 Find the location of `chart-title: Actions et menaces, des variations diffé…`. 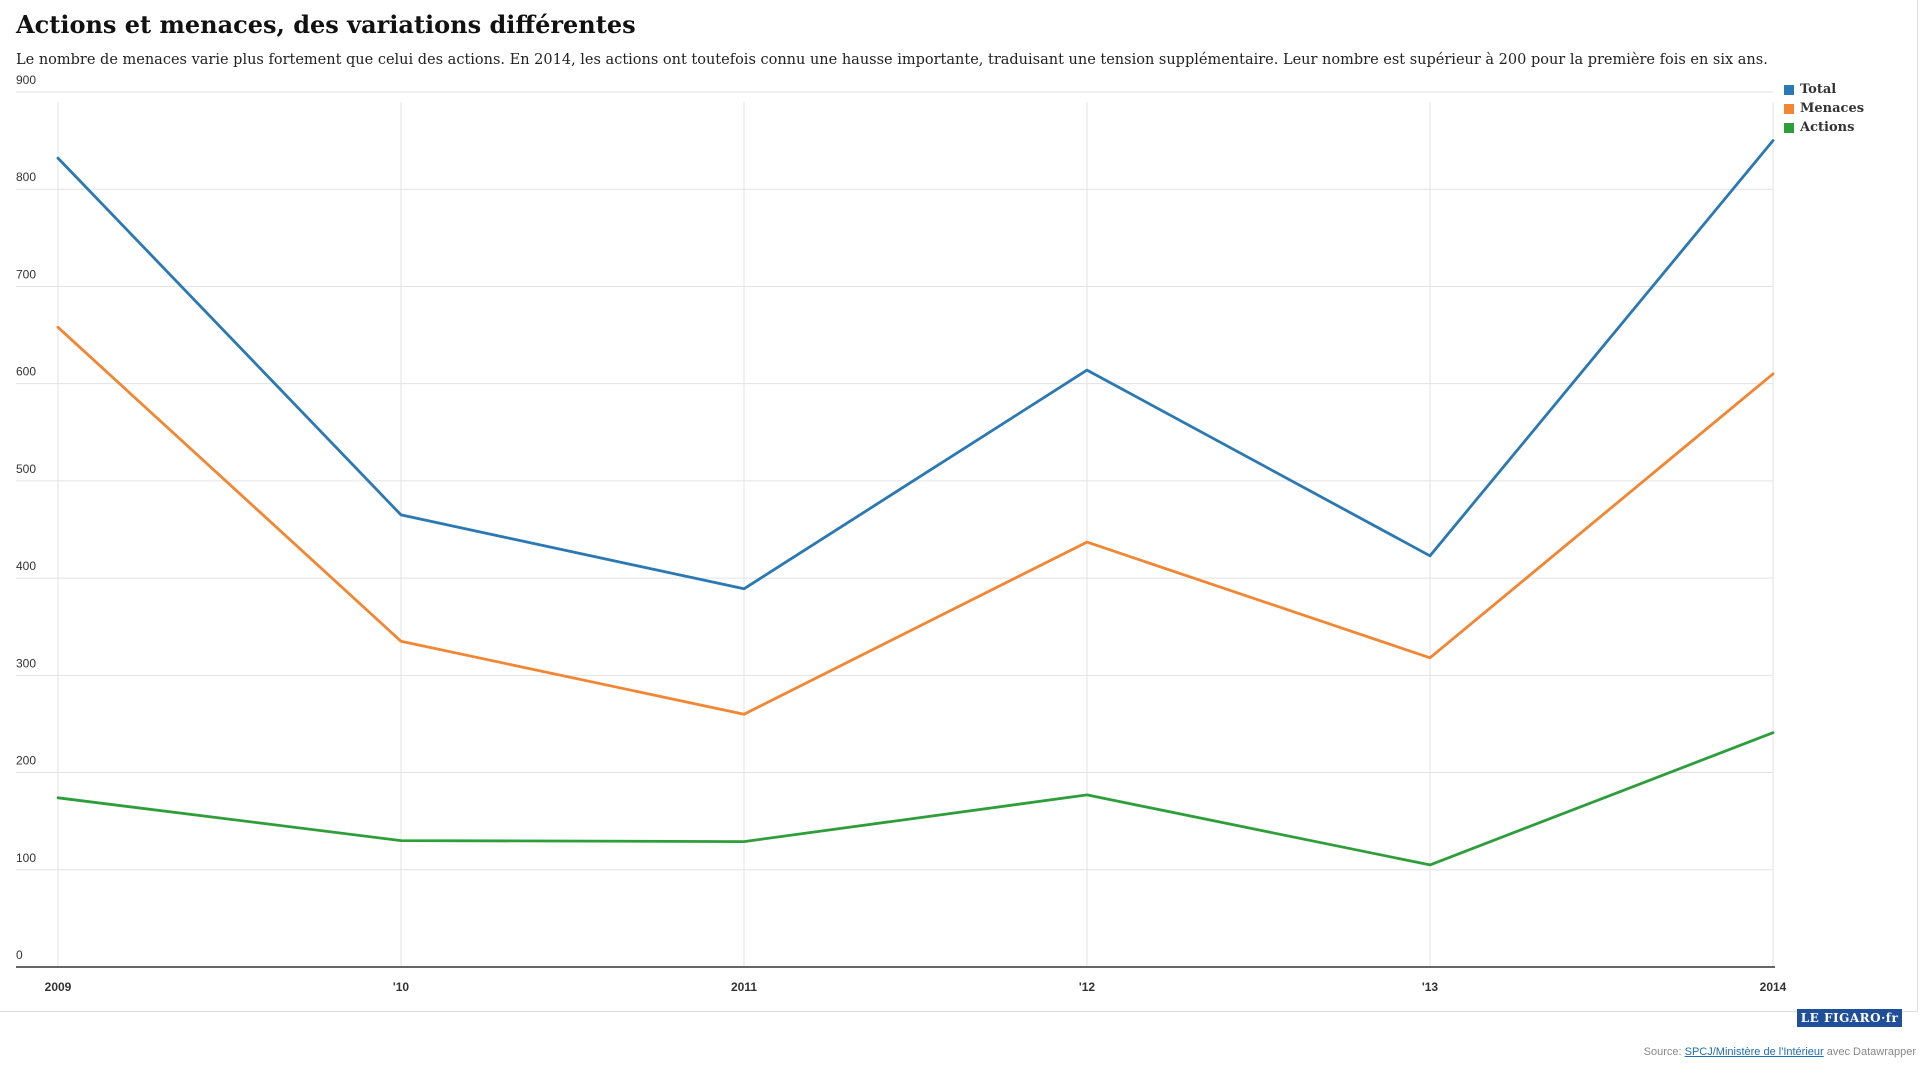

chart-title: Actions et menaces, des variations diffé… is located at coordinates (326, 24).